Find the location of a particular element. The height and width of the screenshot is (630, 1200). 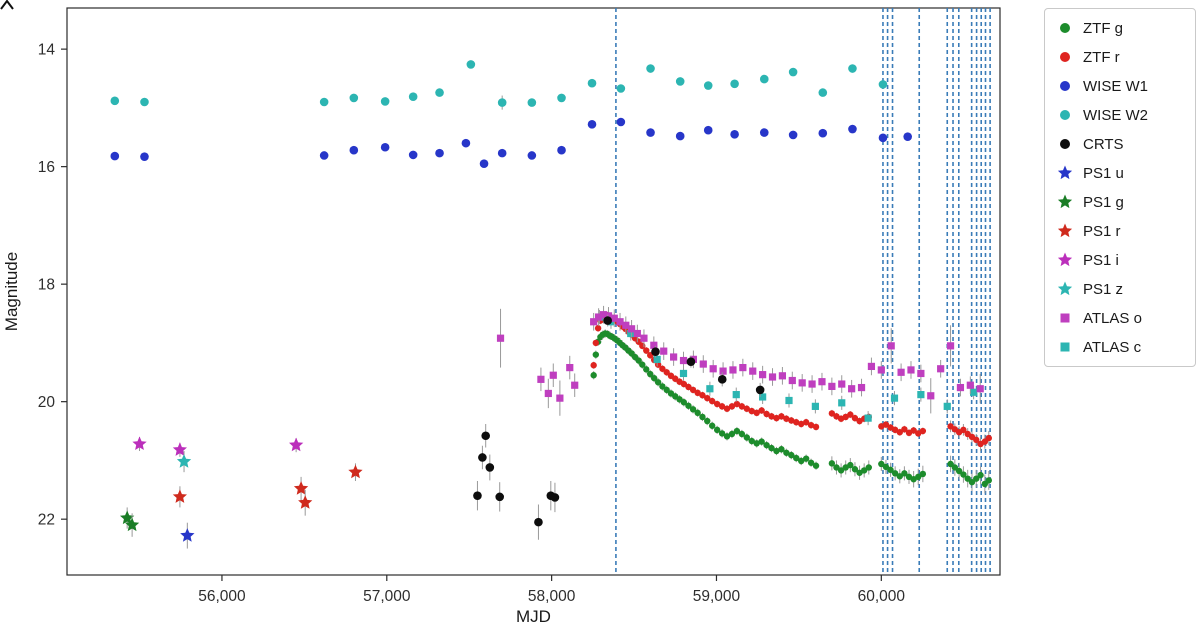

series-ps1-r is located at coordinates (267, 489).